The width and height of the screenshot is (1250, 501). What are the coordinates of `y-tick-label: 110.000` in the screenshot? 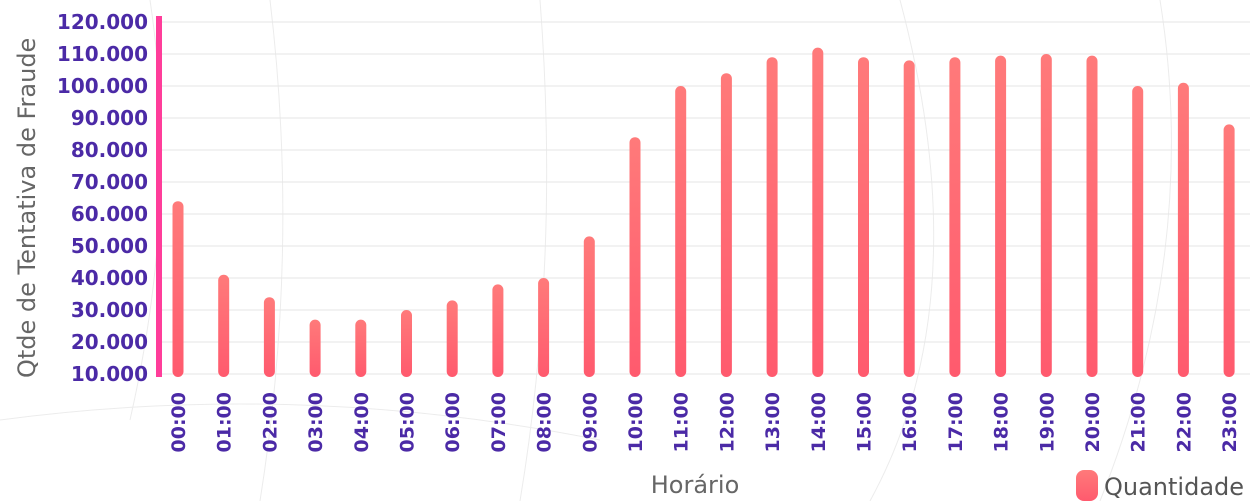 It's located at (102, 54).